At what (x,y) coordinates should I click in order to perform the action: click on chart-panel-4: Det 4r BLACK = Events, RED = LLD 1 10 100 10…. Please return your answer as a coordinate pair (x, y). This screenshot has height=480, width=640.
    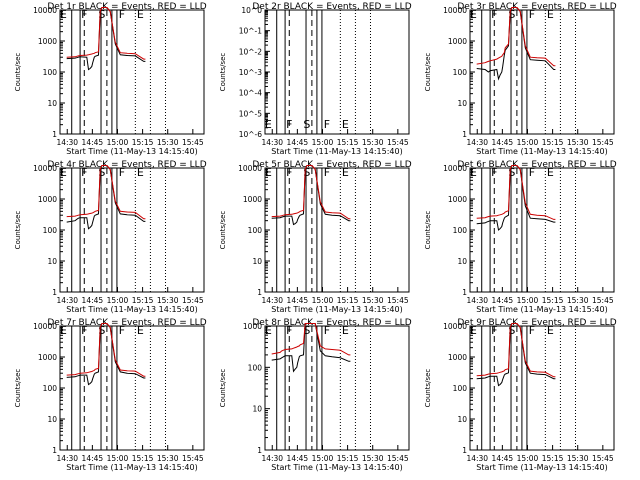
    Looking at the image, I should click on (110, 237).